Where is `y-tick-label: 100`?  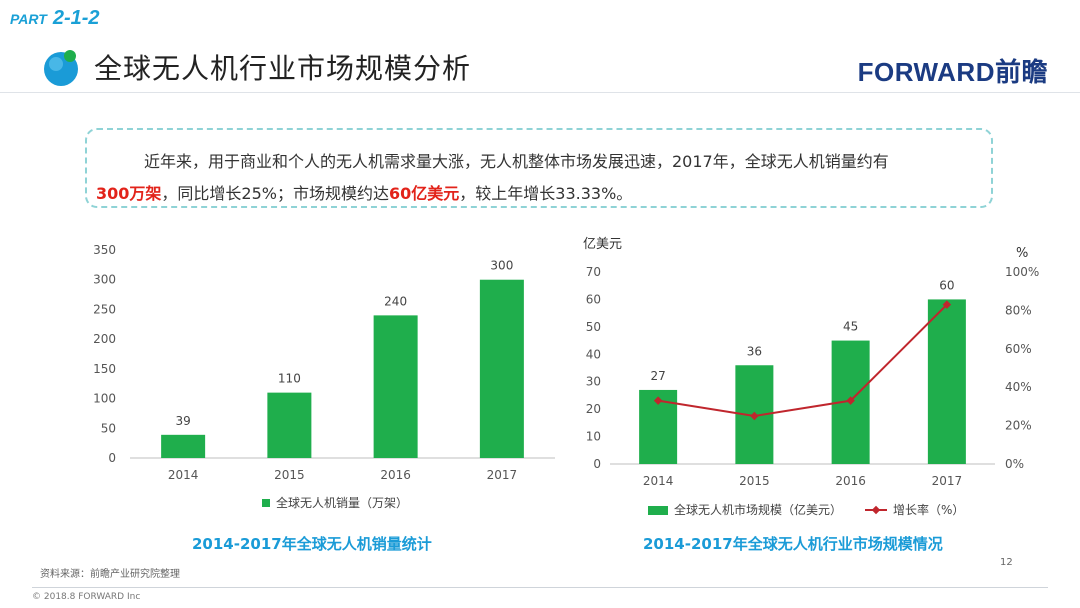 y-tick-label: 100 is located at coordinates (104, 399).